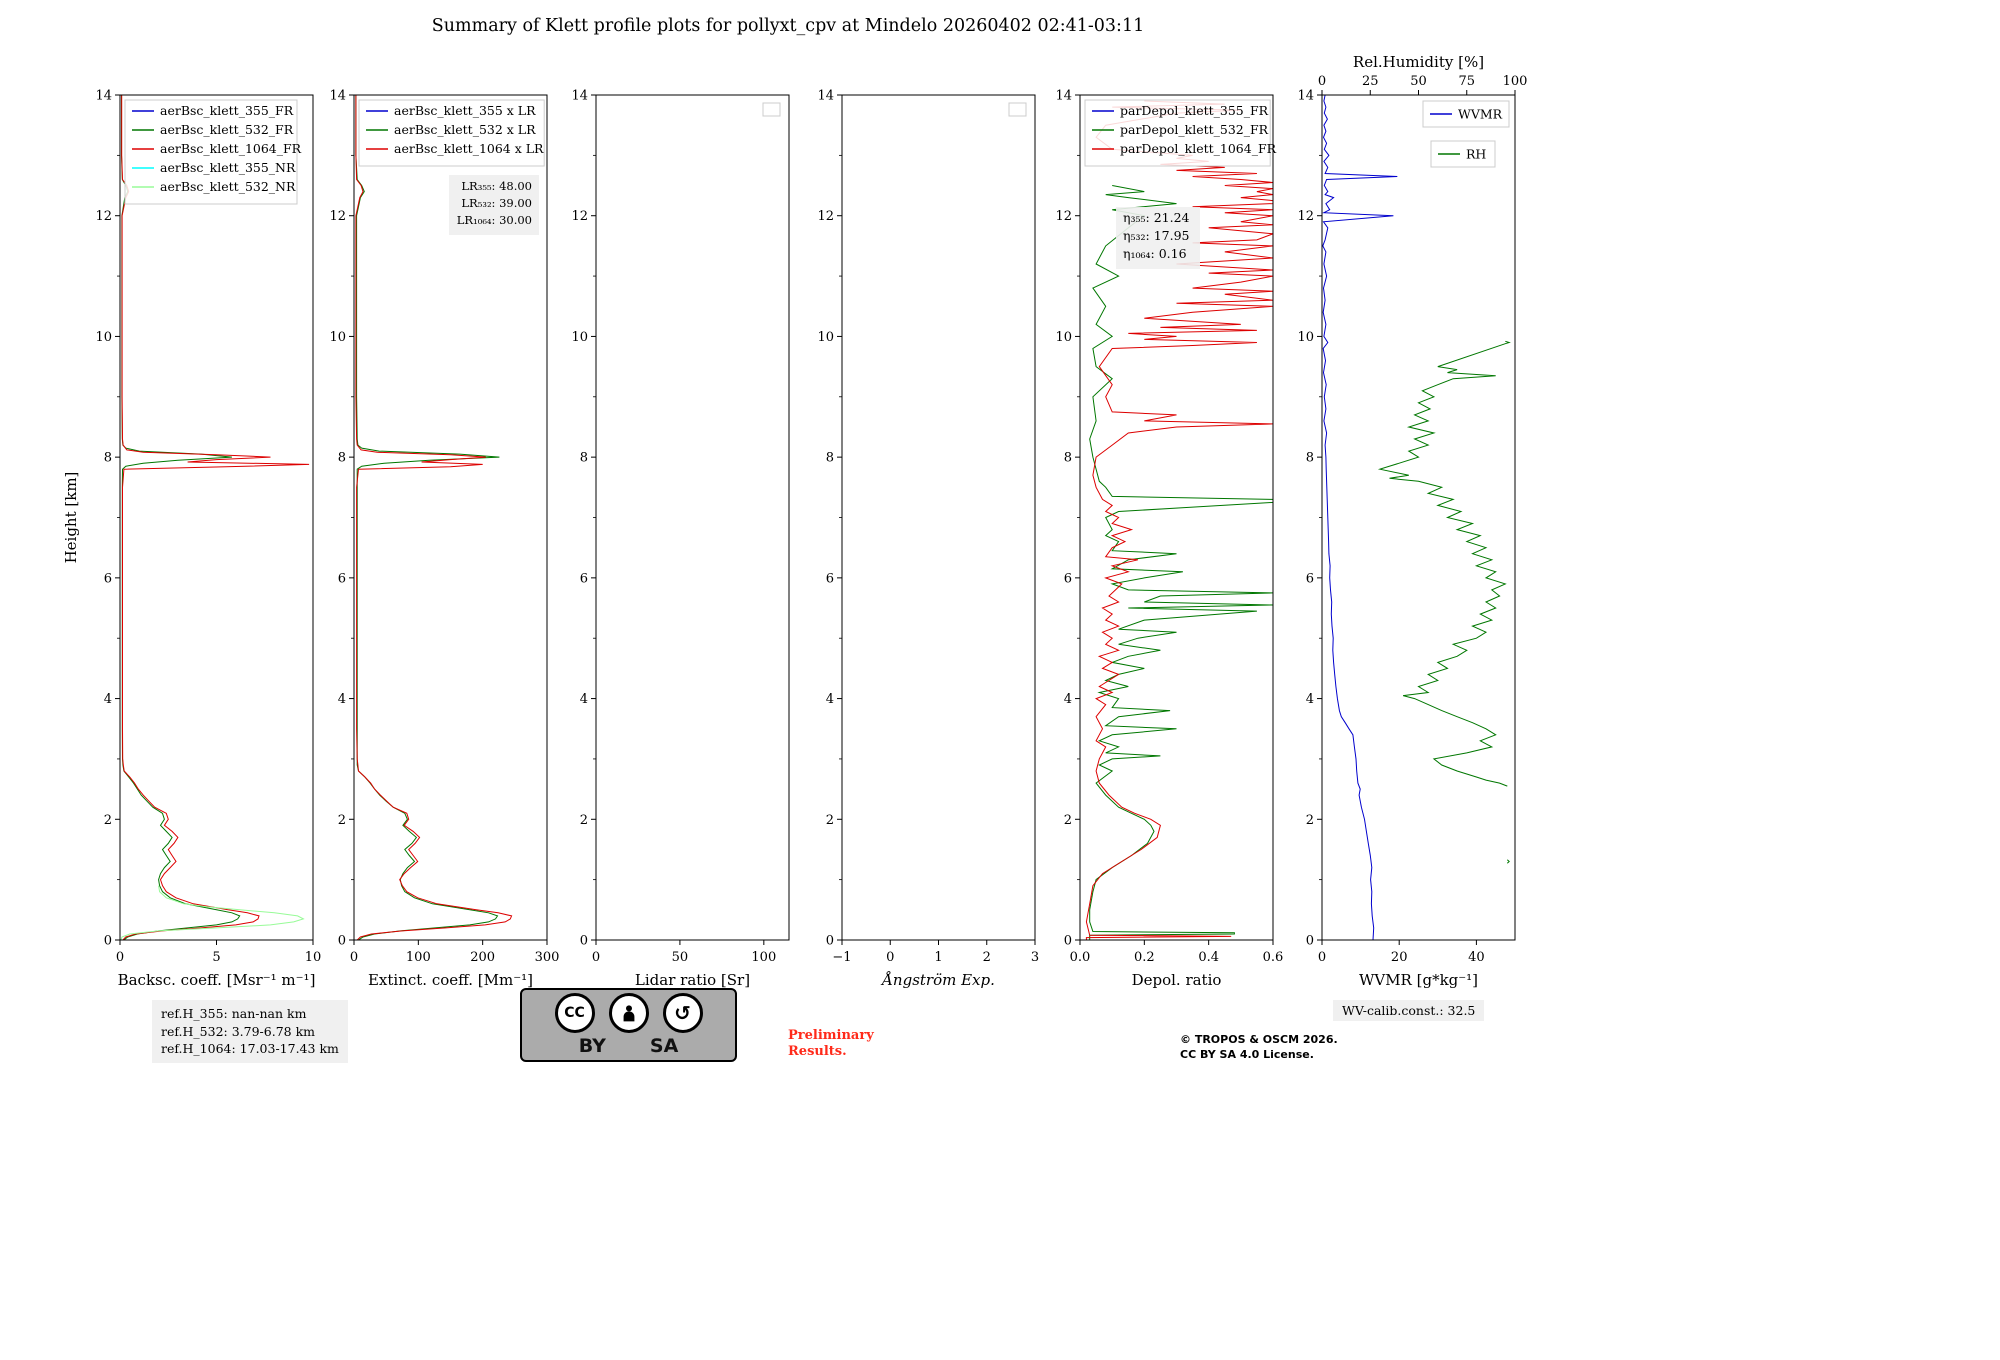  What do you see at coordinates (469, 148) in the screenshot?
I see `svg-text: aerBsc_klett_1064 x LR` at bounding box center [469, 148].